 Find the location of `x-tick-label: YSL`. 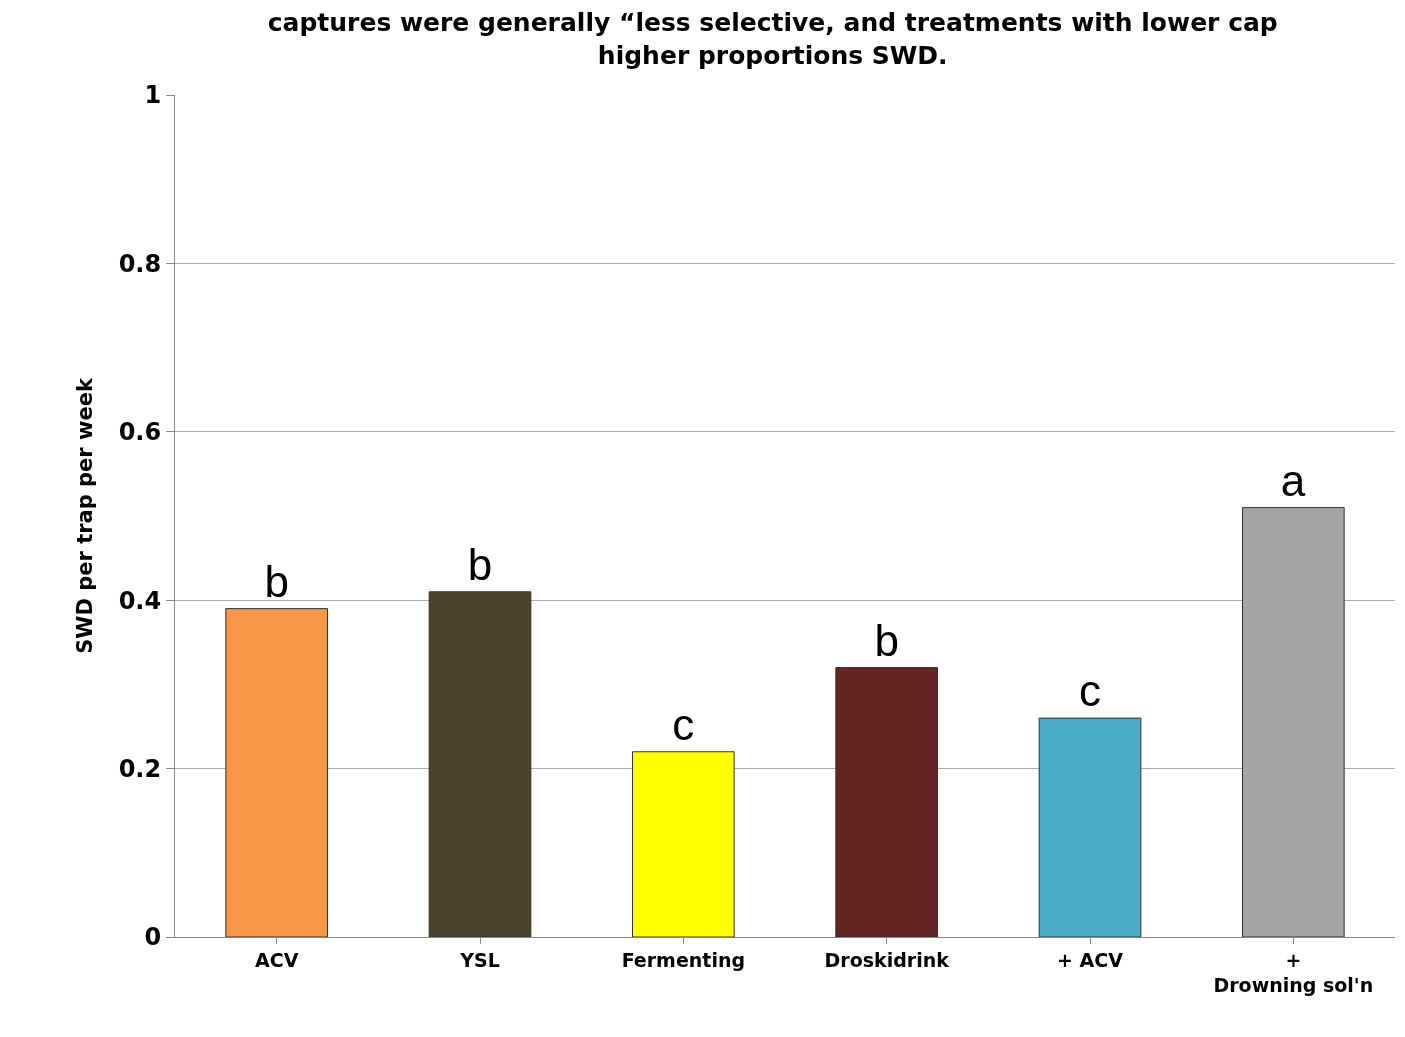

x-tick-label: YSL is located at coordinates (479, 959).